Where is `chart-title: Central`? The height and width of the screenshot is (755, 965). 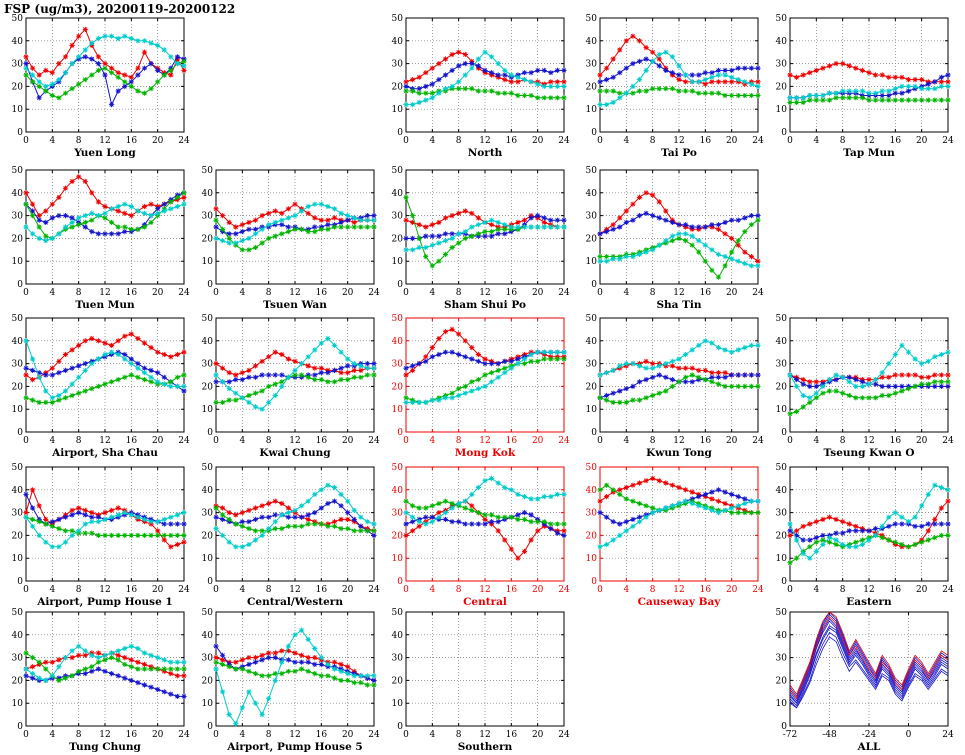 chart-title: Central is located at coordinates (485, 602).